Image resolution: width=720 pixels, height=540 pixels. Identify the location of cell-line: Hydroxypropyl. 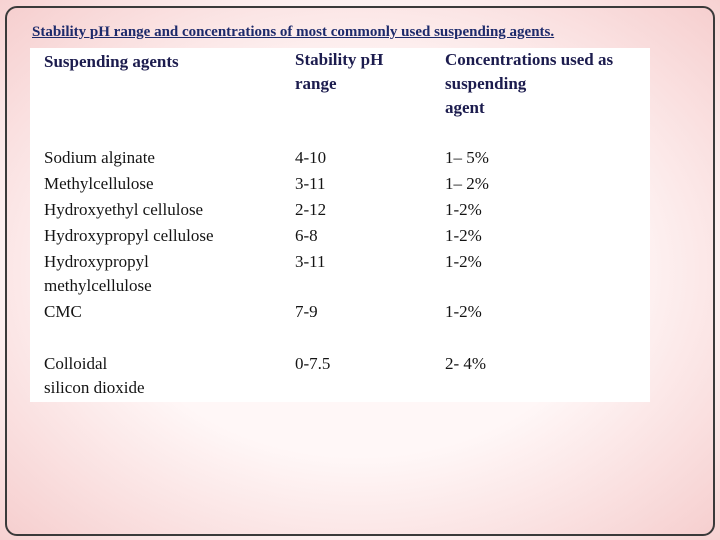
(96, 261).